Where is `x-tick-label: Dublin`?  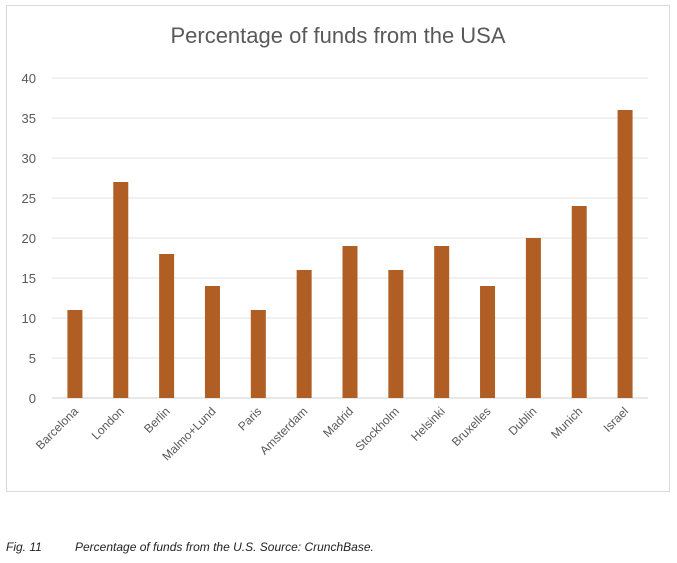 x-tick-label: Dublin is located at coordinates (523, 421).